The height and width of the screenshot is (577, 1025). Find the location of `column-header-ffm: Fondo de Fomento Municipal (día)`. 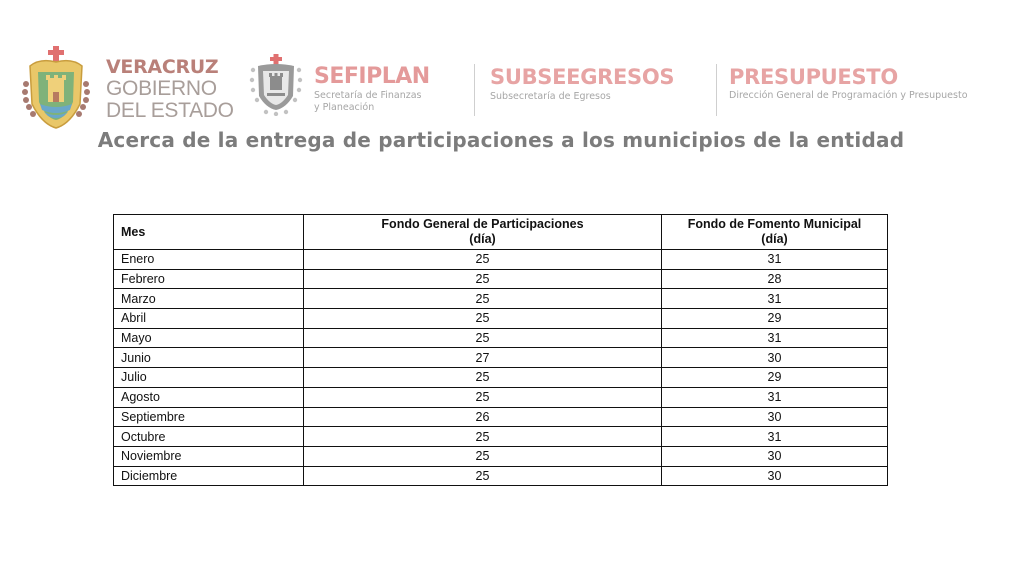

column-header-ffm: Fondo de Fomento Municipal (día) is located at coordinates (774, 232).